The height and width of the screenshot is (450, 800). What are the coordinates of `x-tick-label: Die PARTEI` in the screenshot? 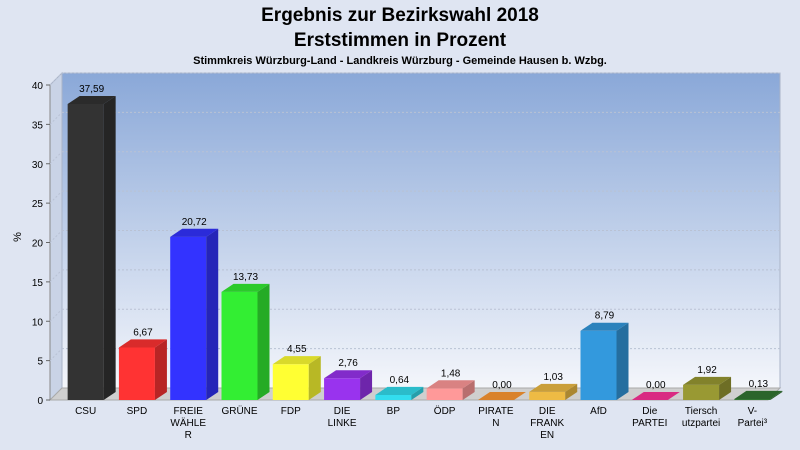 It's located at (649, 417).